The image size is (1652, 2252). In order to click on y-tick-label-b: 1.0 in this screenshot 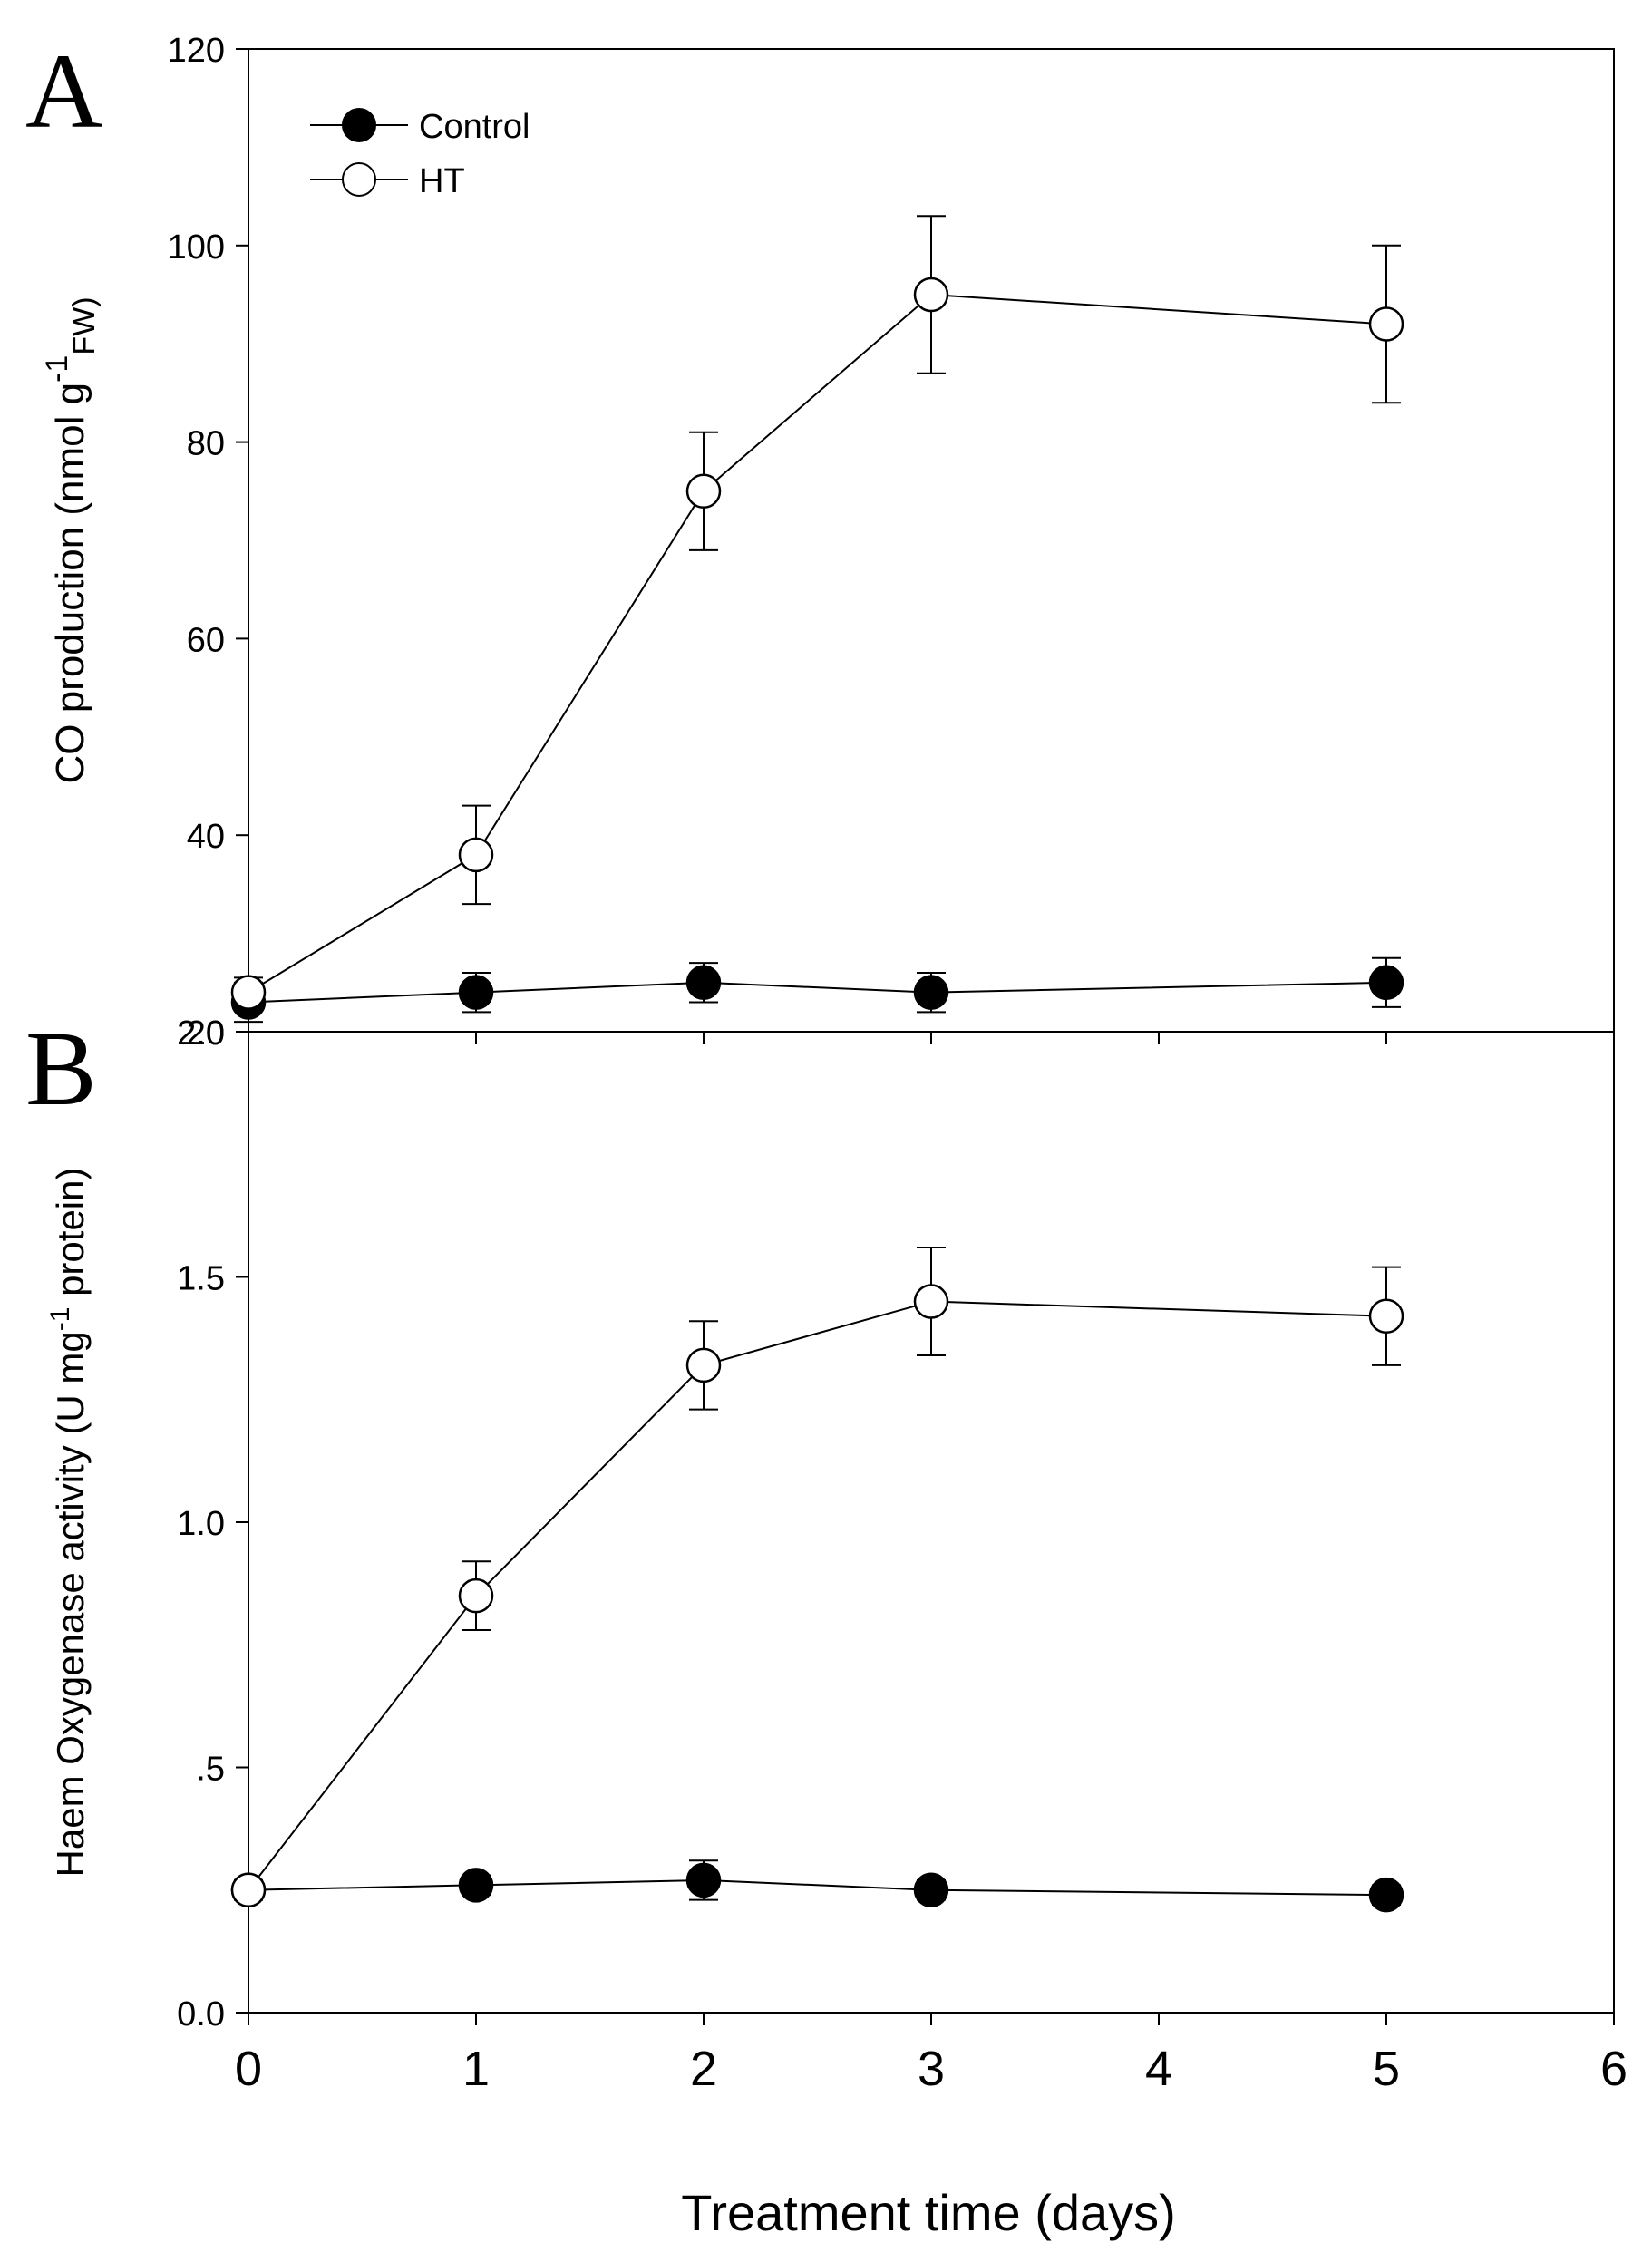, I will do `click(201, 1524)`.